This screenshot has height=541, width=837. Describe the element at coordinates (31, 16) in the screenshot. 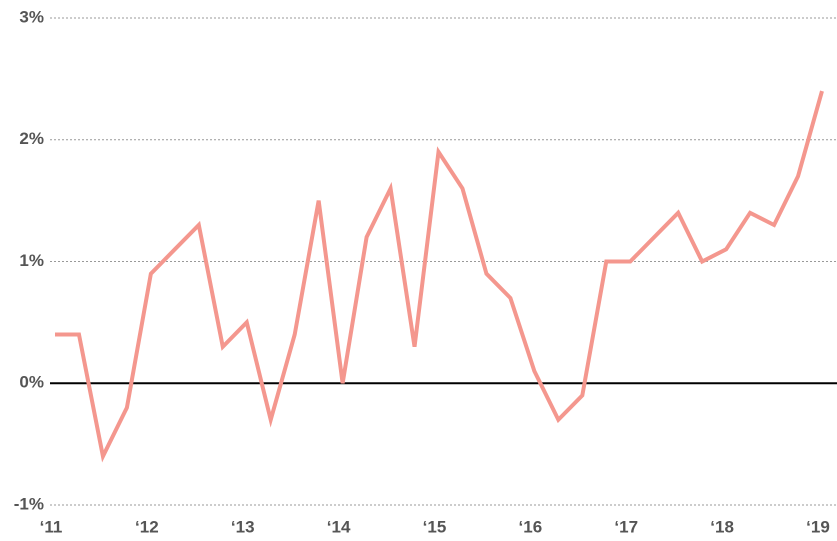

I see `y-tick-label: 3%` at that location.